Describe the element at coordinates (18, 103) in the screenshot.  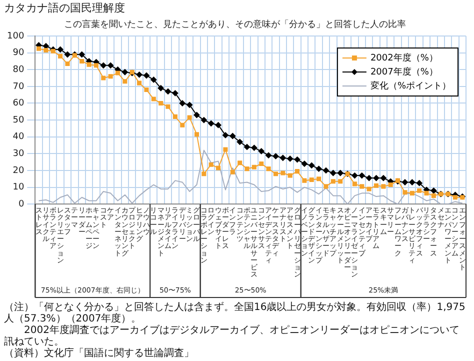
I see `y-tick-label: 60` at that location.